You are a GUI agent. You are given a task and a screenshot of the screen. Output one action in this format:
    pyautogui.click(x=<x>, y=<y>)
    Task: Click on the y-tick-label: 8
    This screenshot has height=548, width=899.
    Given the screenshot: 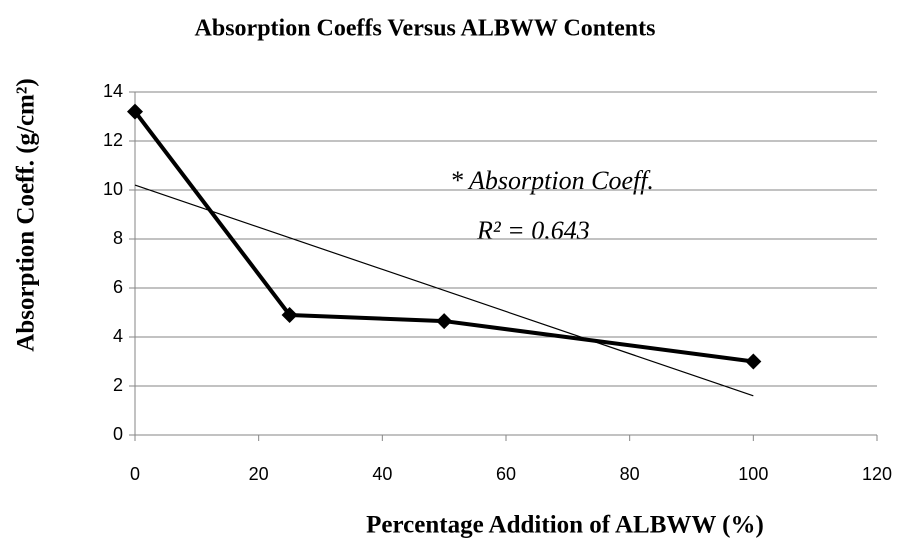 What is the action you would take?
    pyautogui.click(x=118, y=238)
    